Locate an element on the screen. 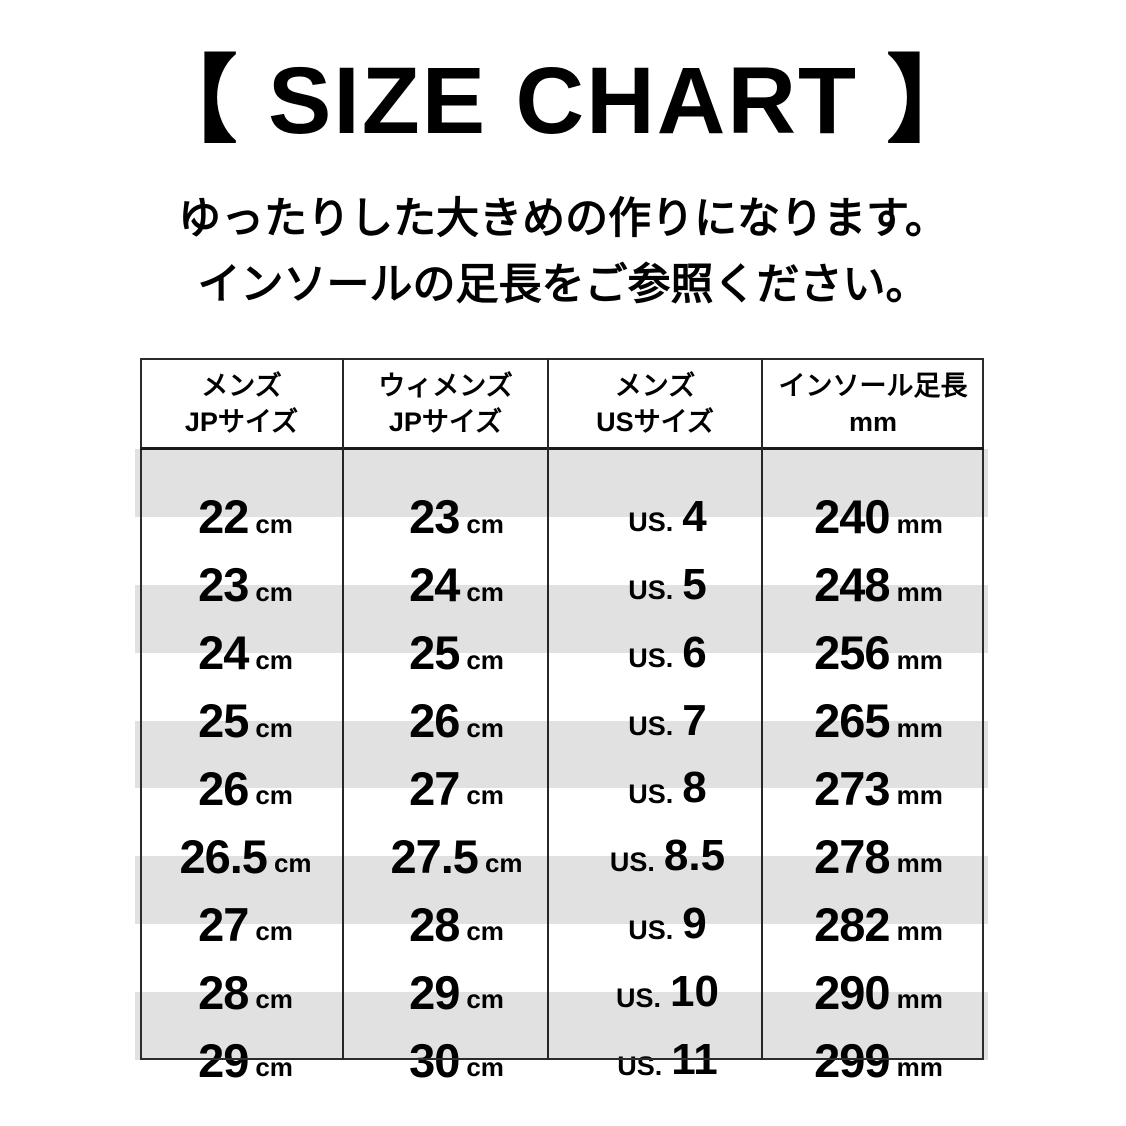  womens-jp-value: 24 is located at coordinates (434, 585).